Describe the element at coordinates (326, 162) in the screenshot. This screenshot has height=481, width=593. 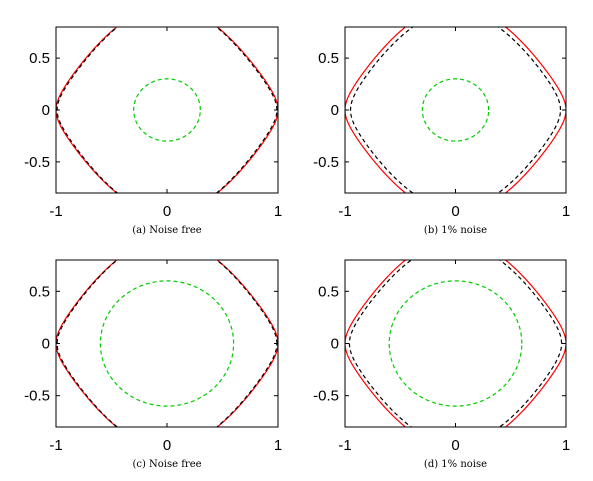
I see `y-tick-label-b: -0.5` at that location.